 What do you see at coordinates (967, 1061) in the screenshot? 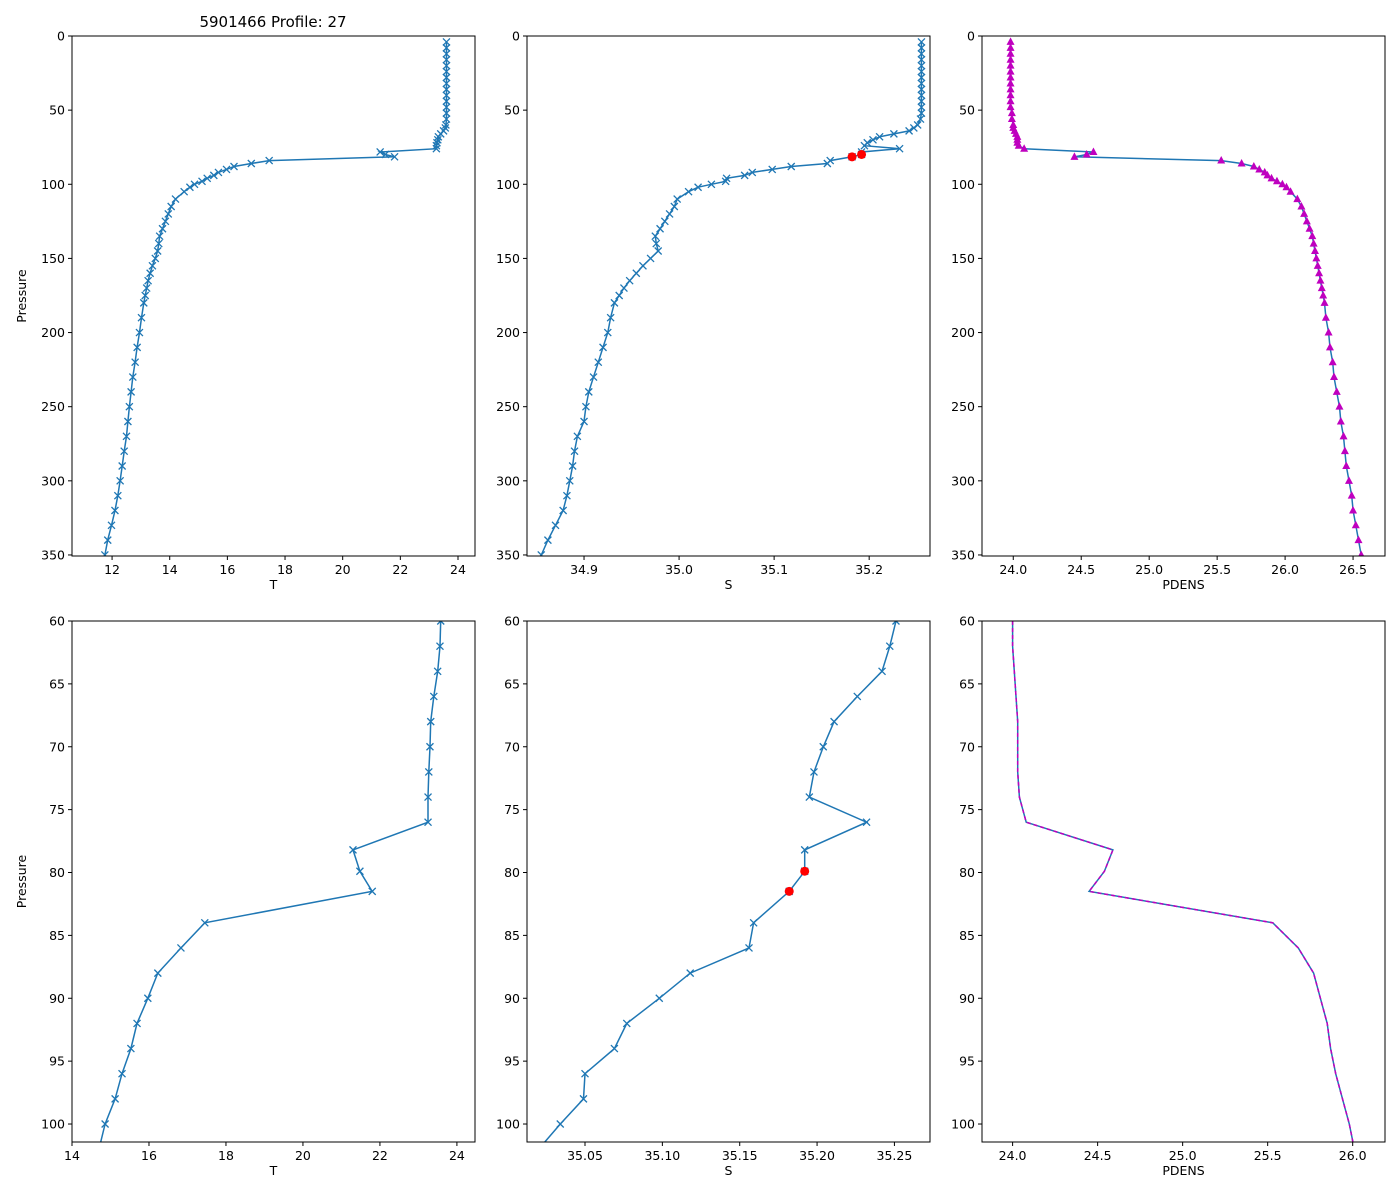
I see `y-tick-label: 95` at bounding box center [967, 1061].